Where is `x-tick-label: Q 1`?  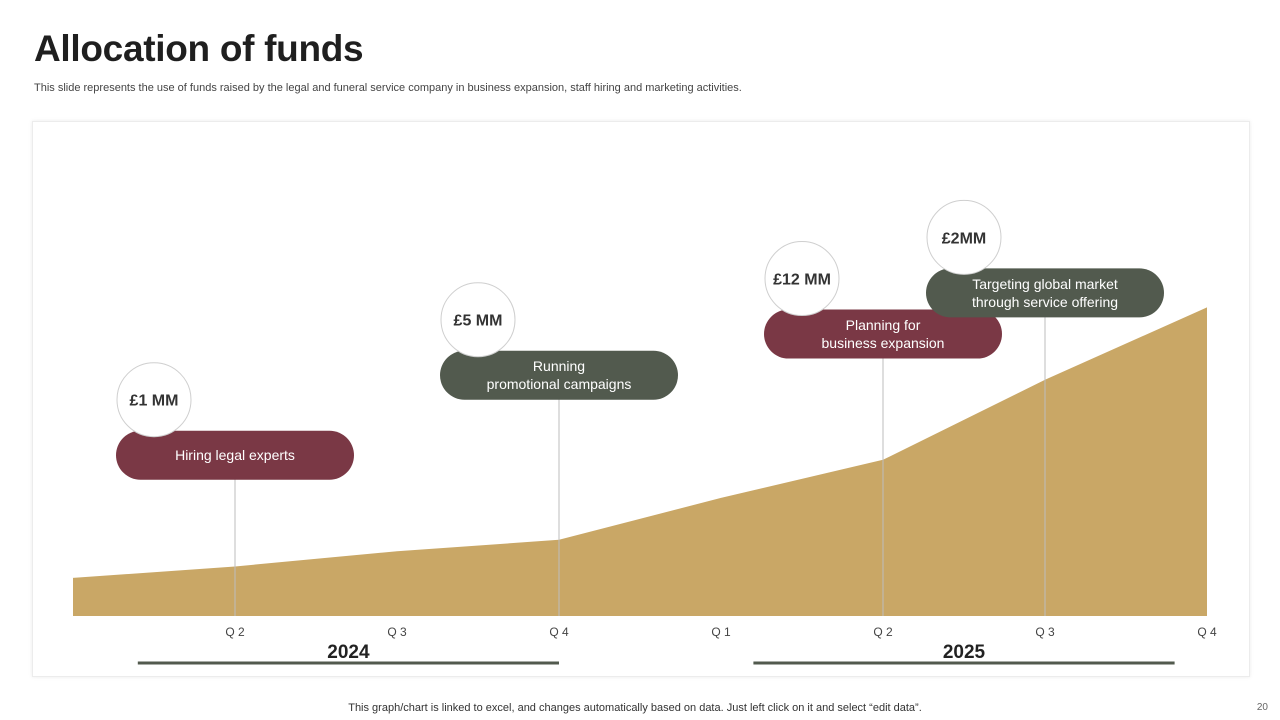
x-tick-label: Q 1 is located at coordinates (721, 632).